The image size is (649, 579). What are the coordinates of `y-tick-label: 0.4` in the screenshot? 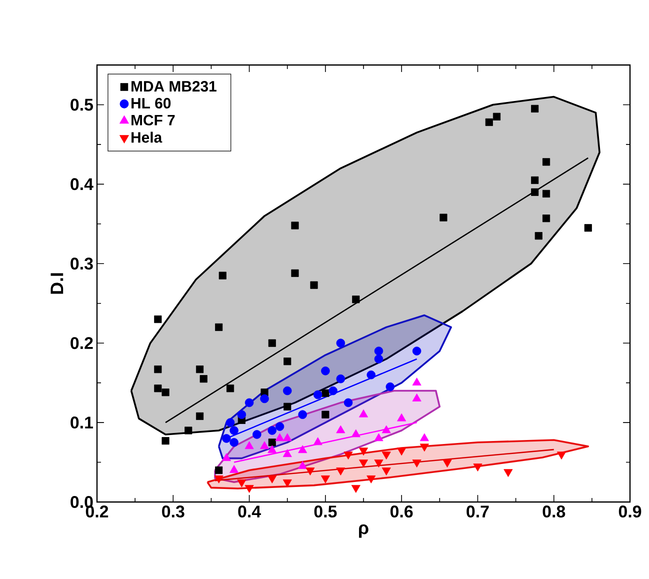 It's located at (82, 184).